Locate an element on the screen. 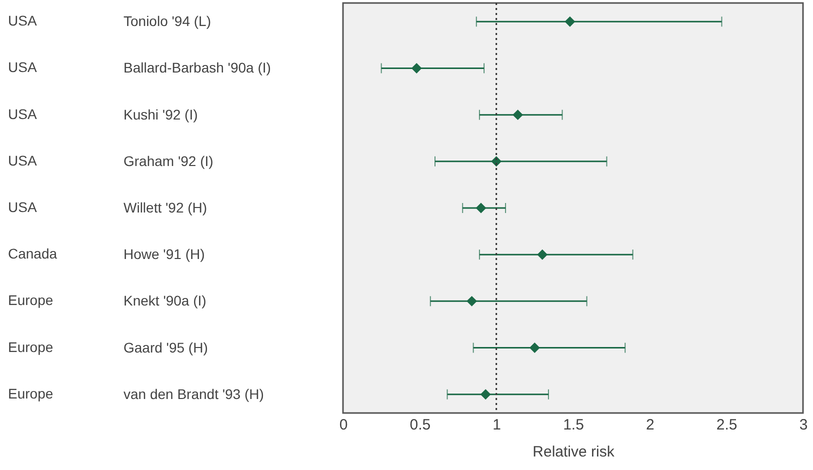  x-axis-title: Relative risk is located at coordinates (573, 452).